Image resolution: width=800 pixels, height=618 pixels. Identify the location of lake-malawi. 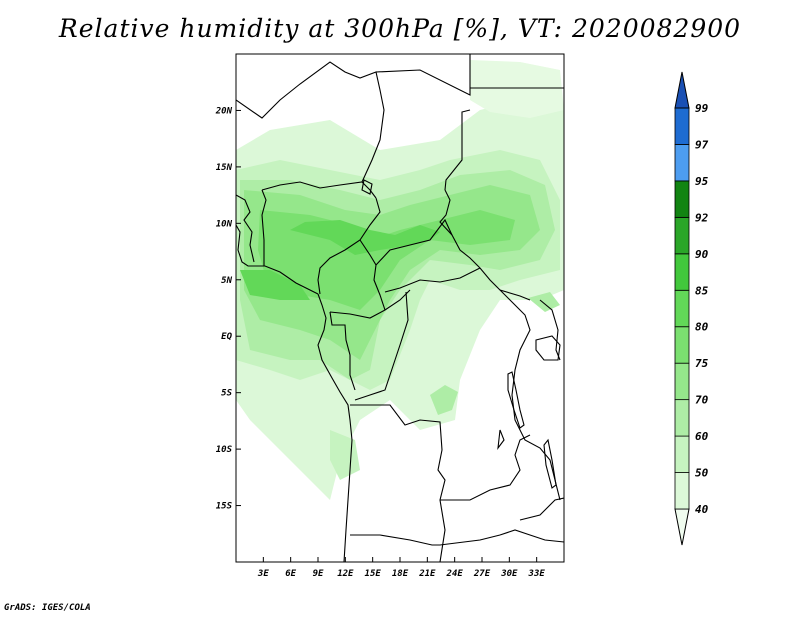
(550, 463).